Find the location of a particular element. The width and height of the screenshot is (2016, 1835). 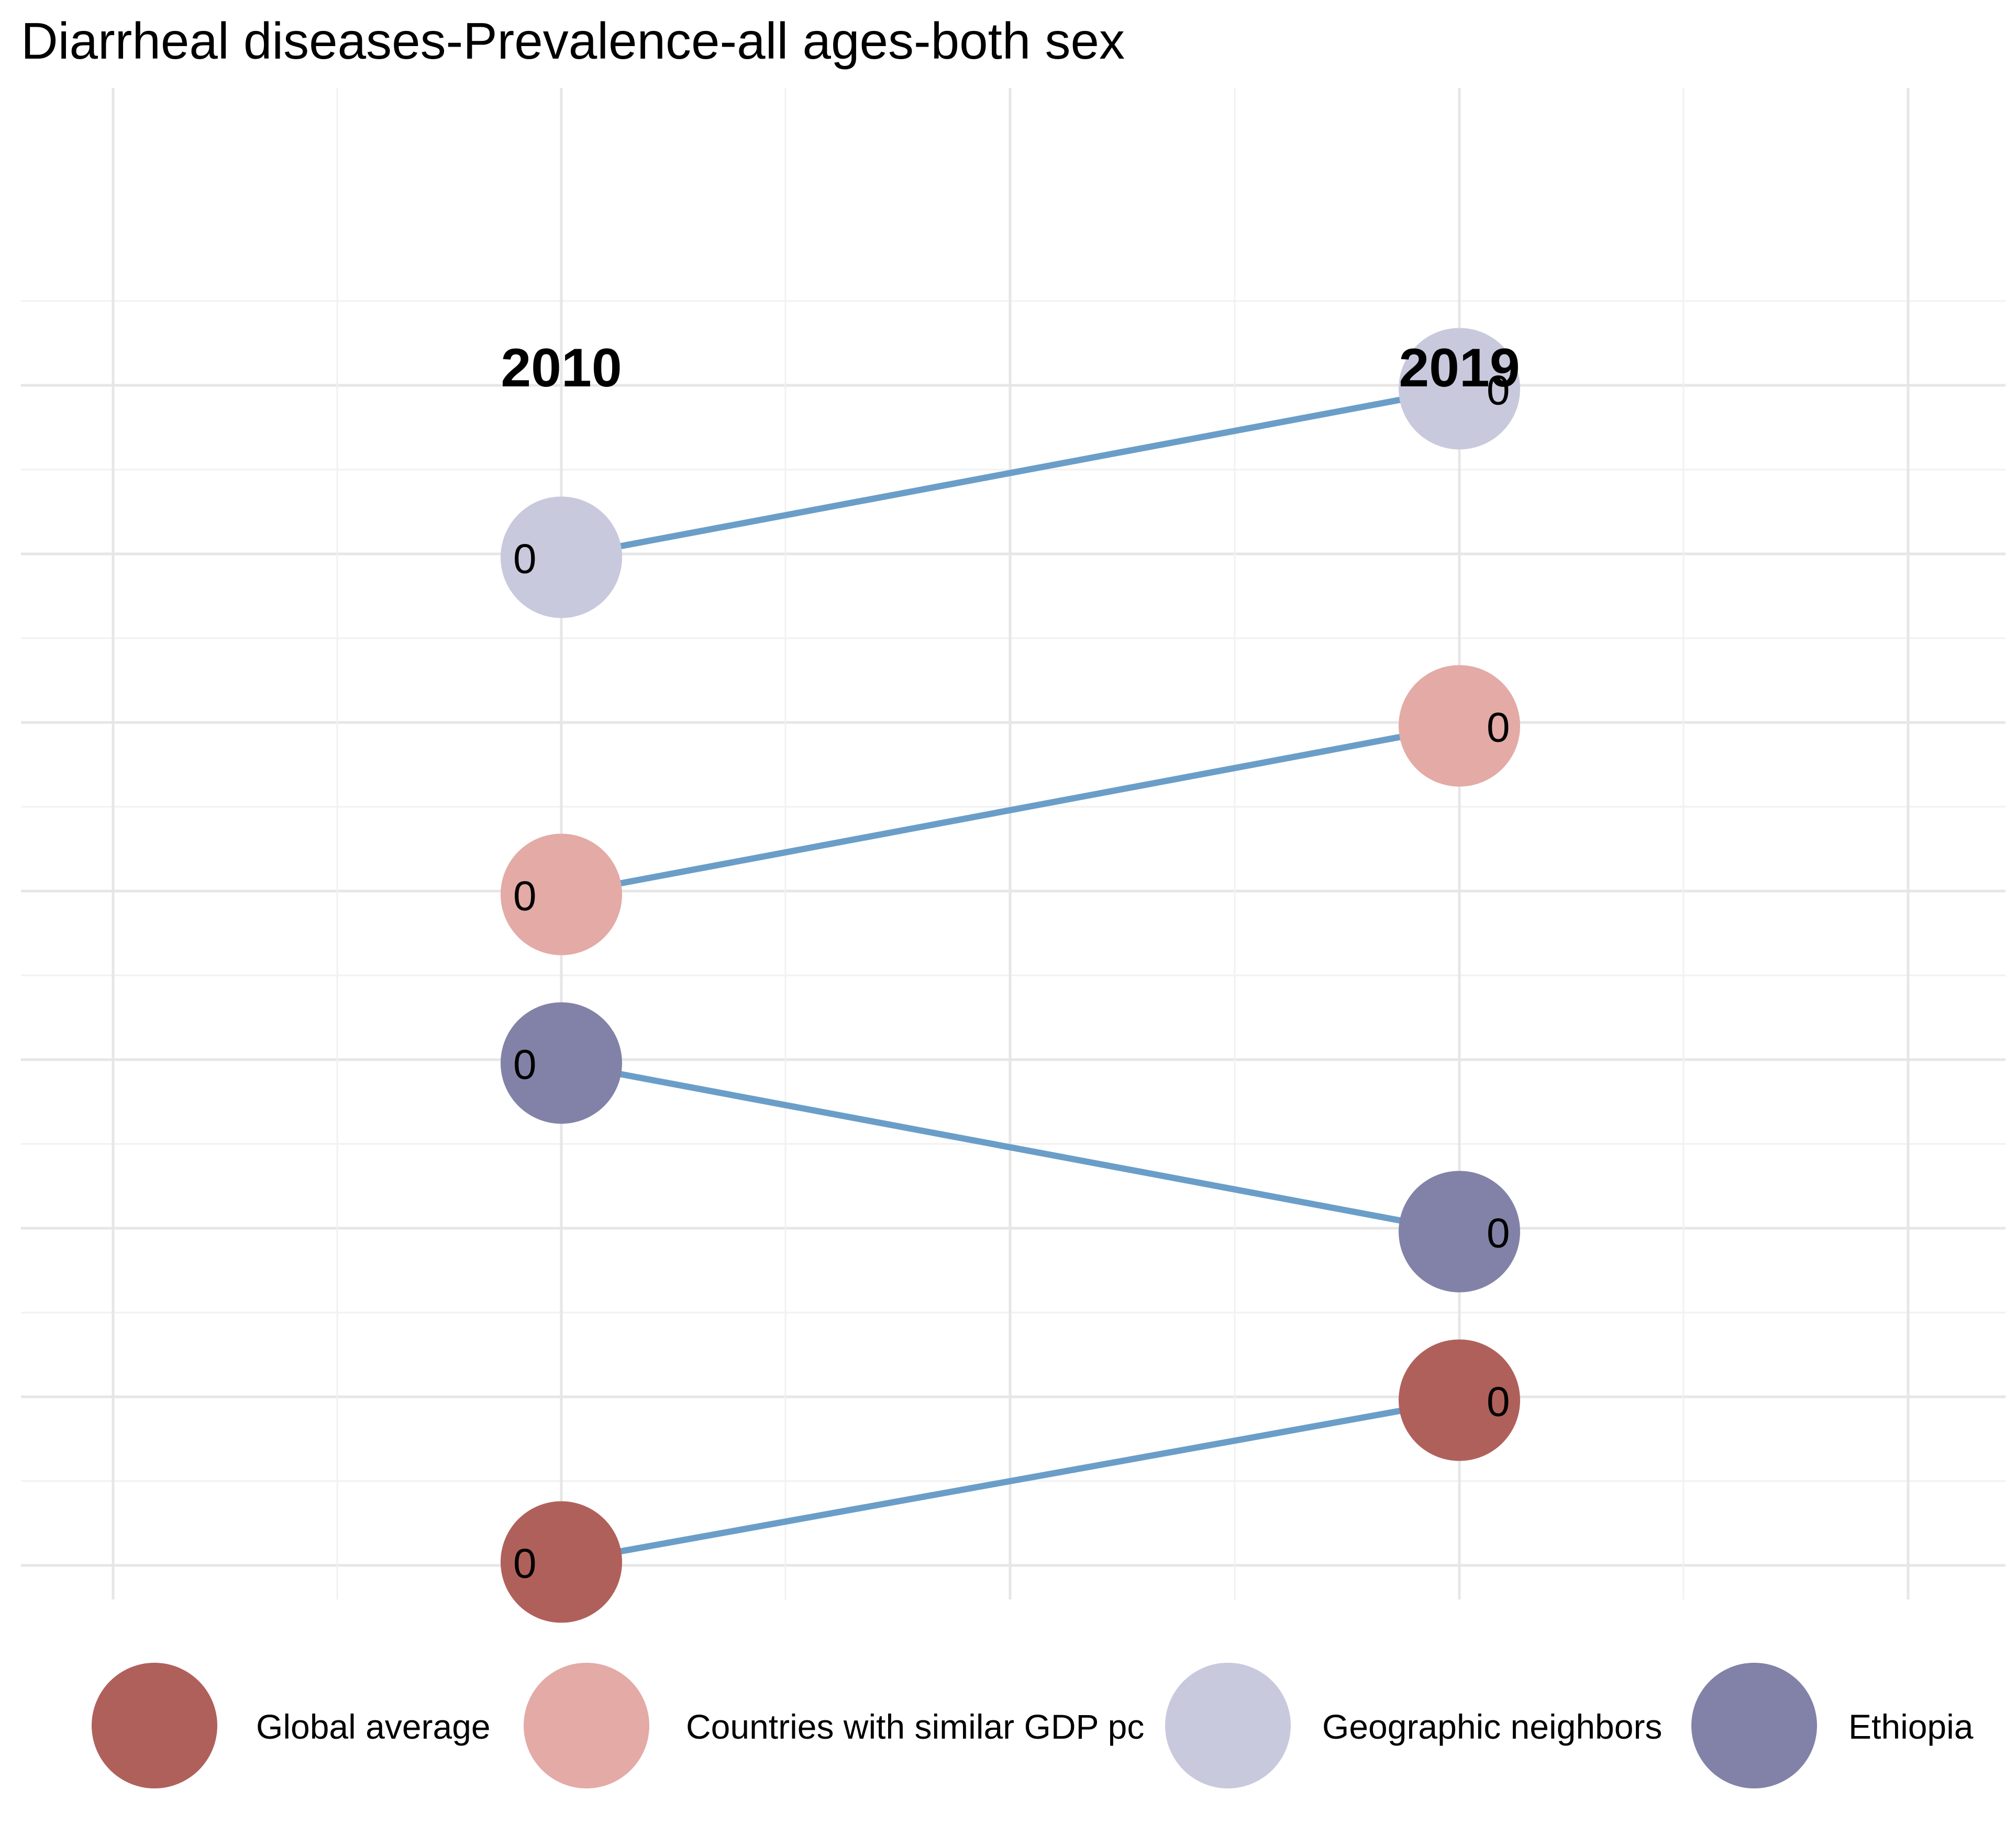

legend-label: Geographic neighbors is located at coordinates (1492, 1726).